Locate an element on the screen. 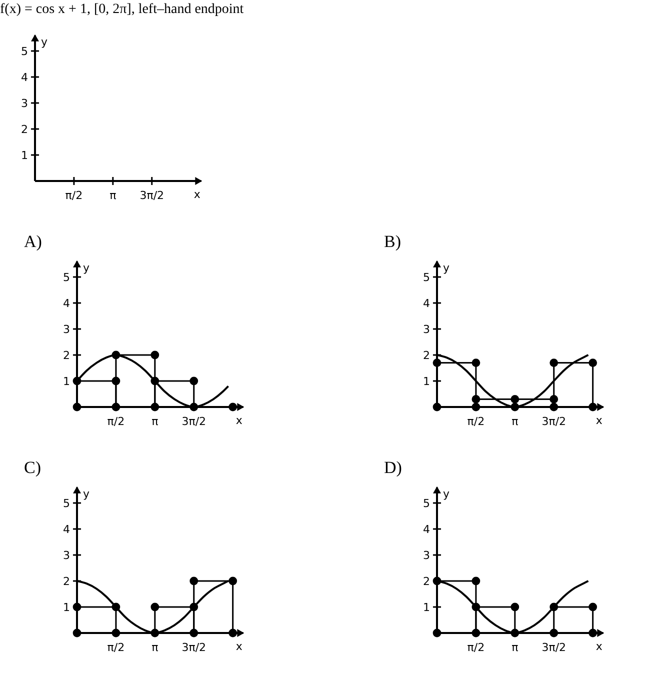  chart-title: B) is located at coordinates (392, 241).